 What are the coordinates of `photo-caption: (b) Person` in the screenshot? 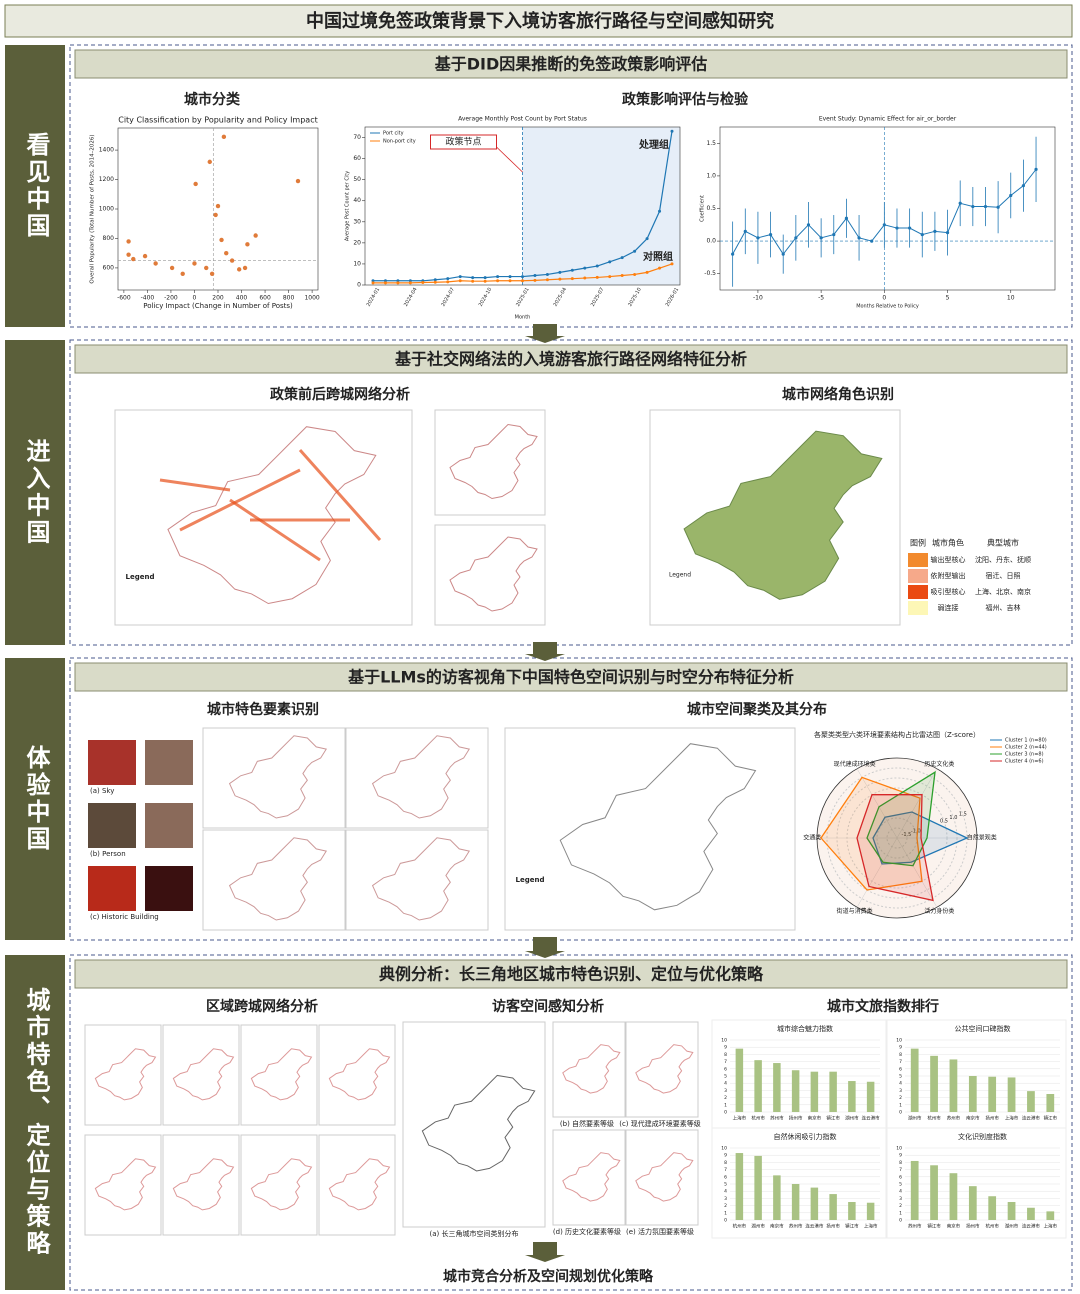 It's located at (108, 854).